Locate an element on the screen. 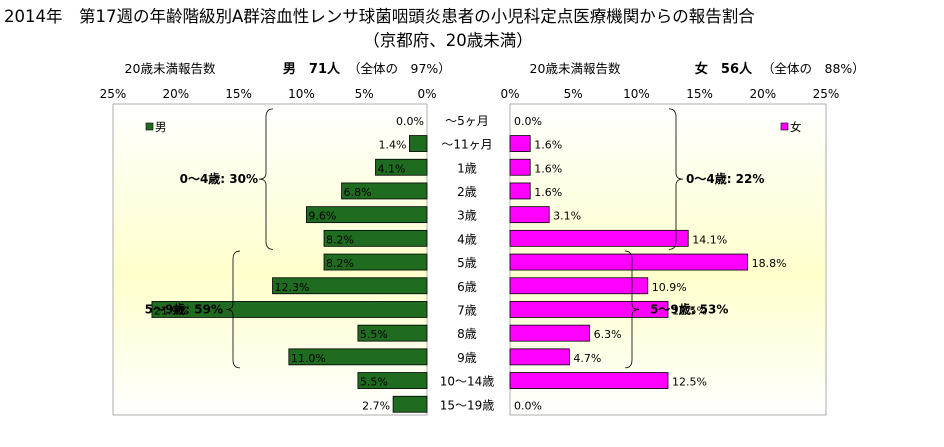  male-group-label: 5～9歳: 59% is located at coordinates (184, 308).